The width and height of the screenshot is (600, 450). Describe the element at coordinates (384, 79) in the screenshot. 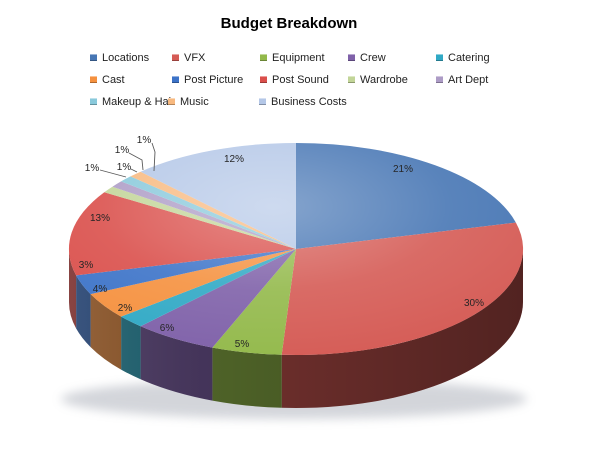

I see `legend-label: Wardrobe` at that location.